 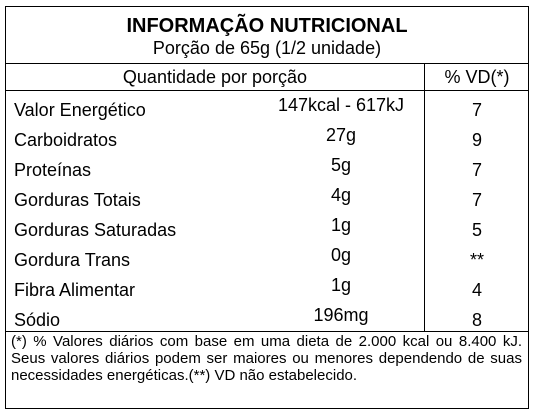 I want to click on nutrient-amount: 0g, so click(x=341, y=255).